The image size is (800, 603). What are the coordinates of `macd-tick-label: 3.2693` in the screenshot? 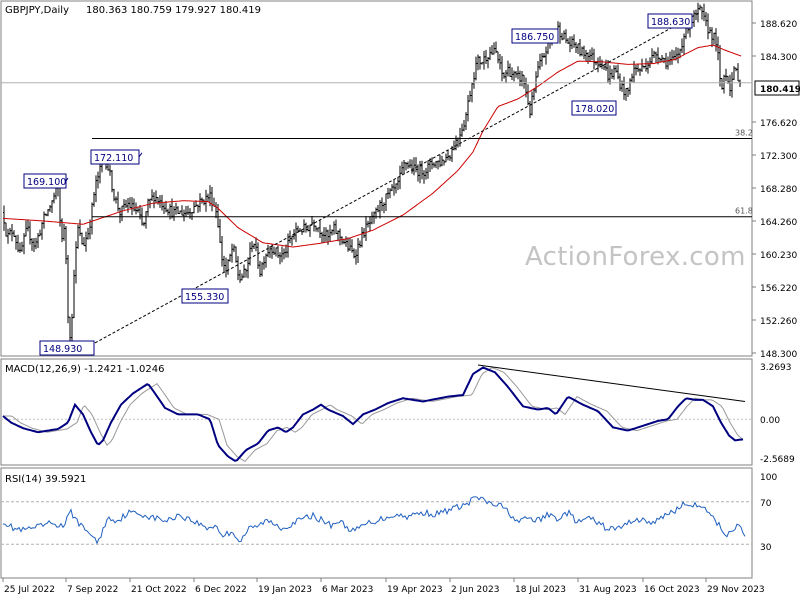 It's located at (776, 368).